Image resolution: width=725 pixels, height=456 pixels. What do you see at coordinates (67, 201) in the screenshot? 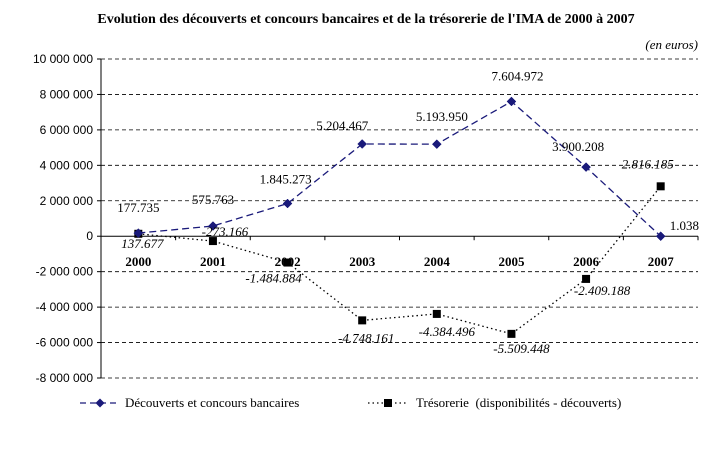
I see `y-tick-label: 2 000 000` at bounding box center [67, 201].